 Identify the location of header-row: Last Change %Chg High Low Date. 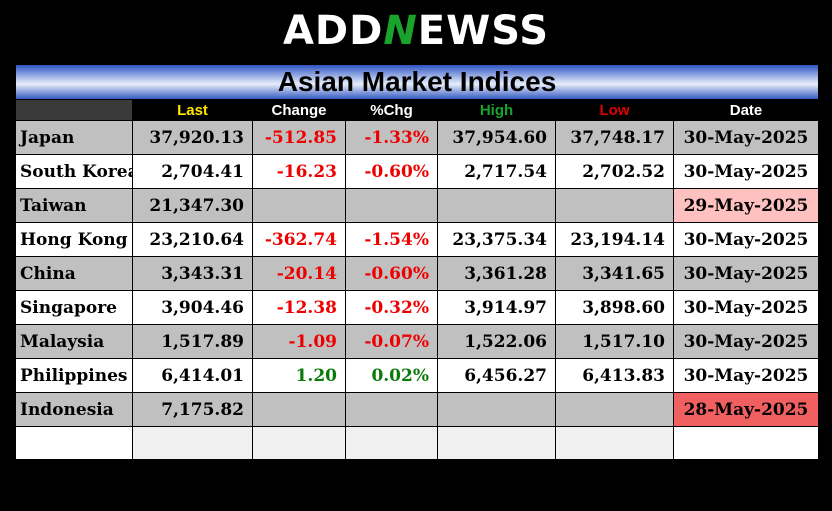
(417, 110).